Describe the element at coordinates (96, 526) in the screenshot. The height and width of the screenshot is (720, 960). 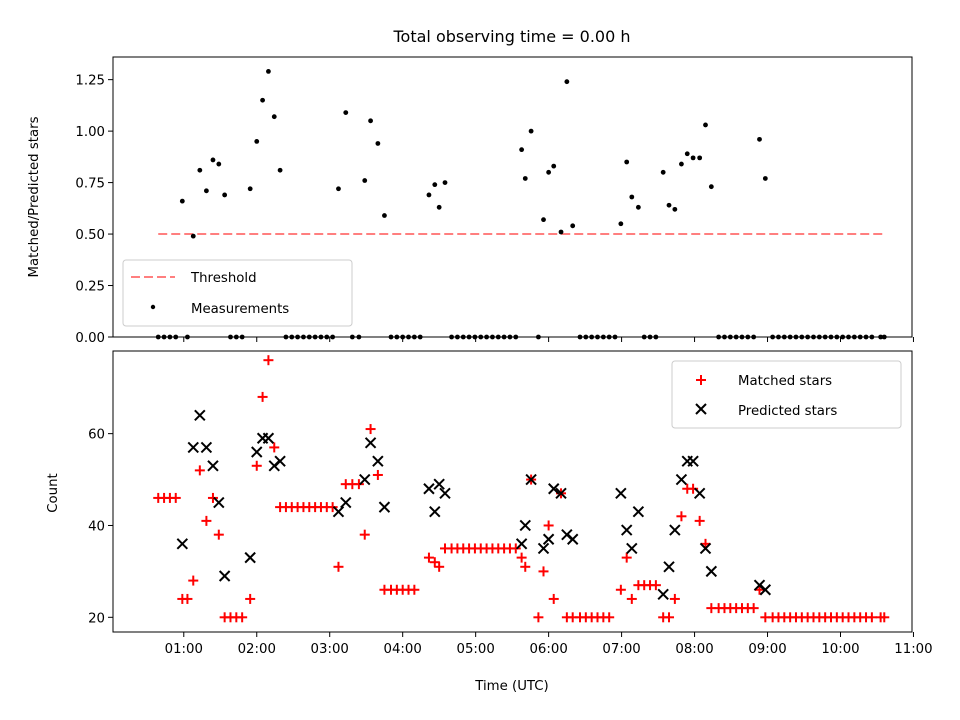
I see `y-tick-label: 40` at that location.